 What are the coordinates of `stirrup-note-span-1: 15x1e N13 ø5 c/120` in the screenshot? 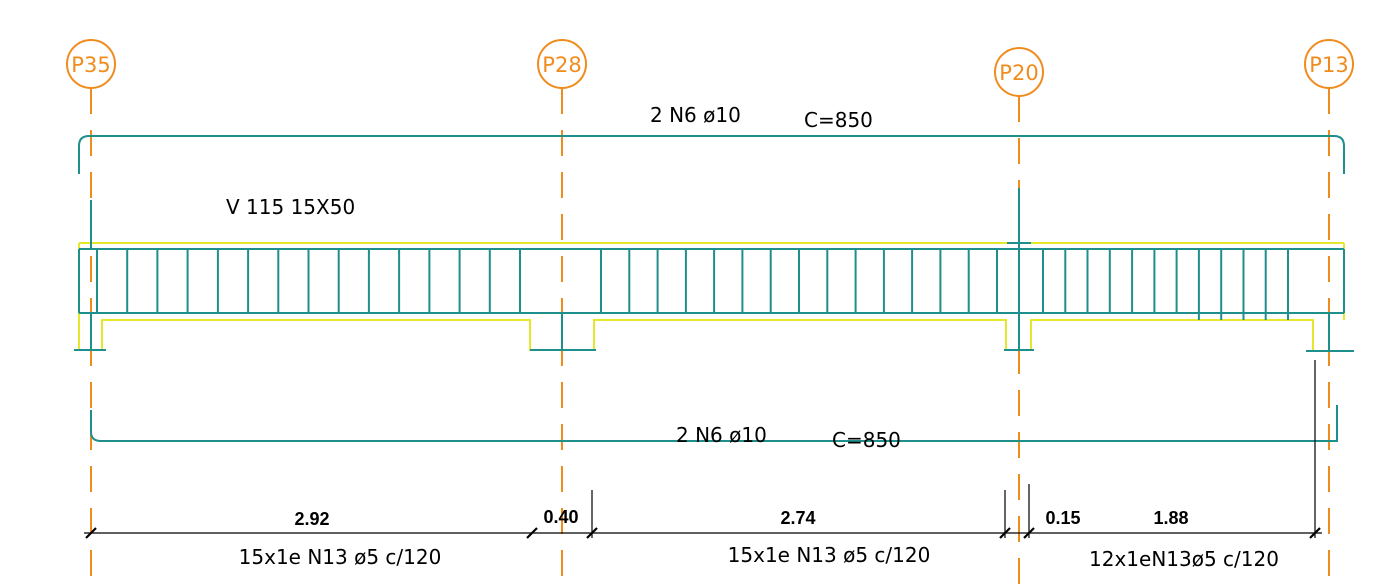 It's located at (340, 557).